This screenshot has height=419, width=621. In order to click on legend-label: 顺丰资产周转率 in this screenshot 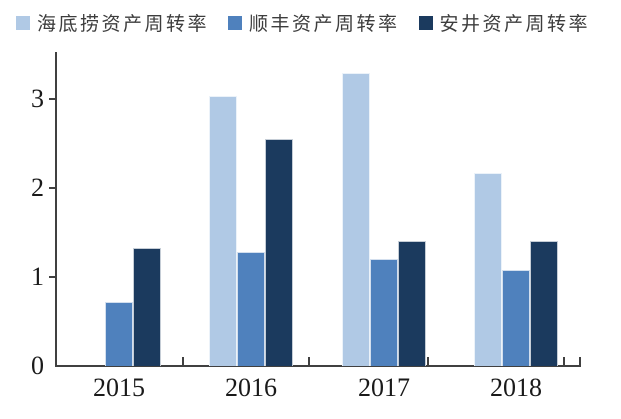, I will do `click(324, 24)`.